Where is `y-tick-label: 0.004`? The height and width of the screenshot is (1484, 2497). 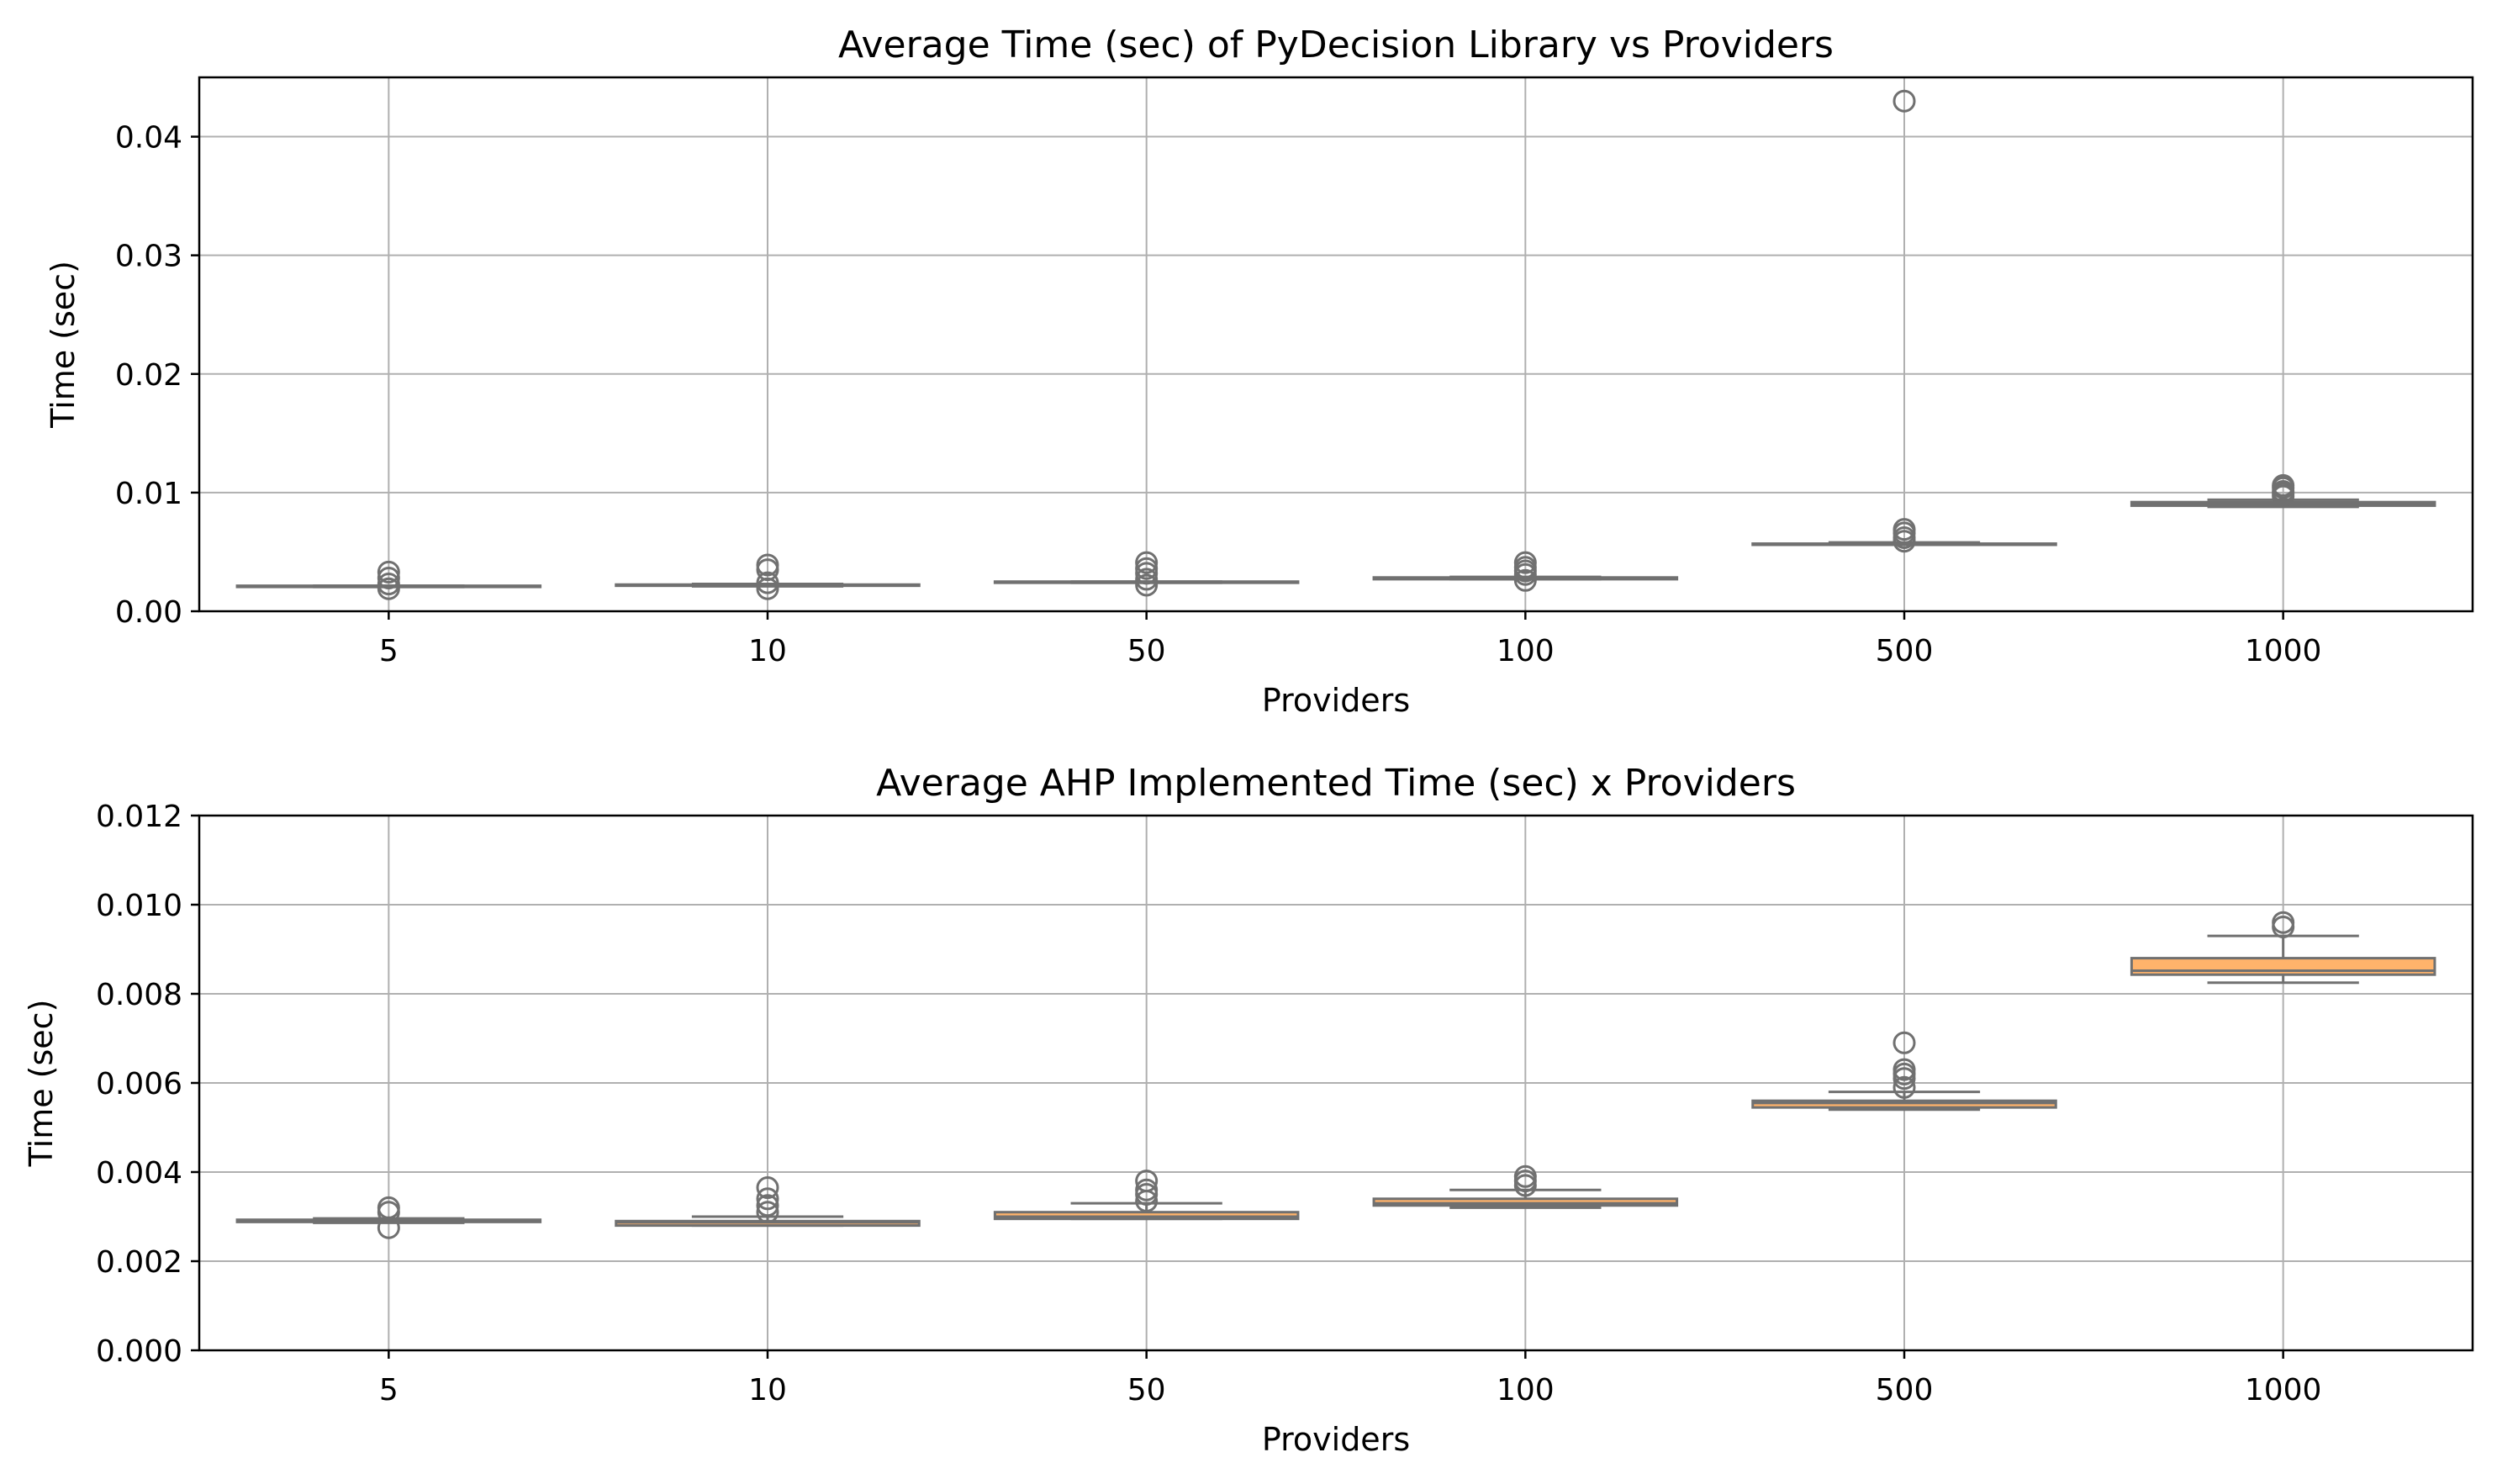 y-tick-label: 0.004 is located at coordinates (139, 1173).